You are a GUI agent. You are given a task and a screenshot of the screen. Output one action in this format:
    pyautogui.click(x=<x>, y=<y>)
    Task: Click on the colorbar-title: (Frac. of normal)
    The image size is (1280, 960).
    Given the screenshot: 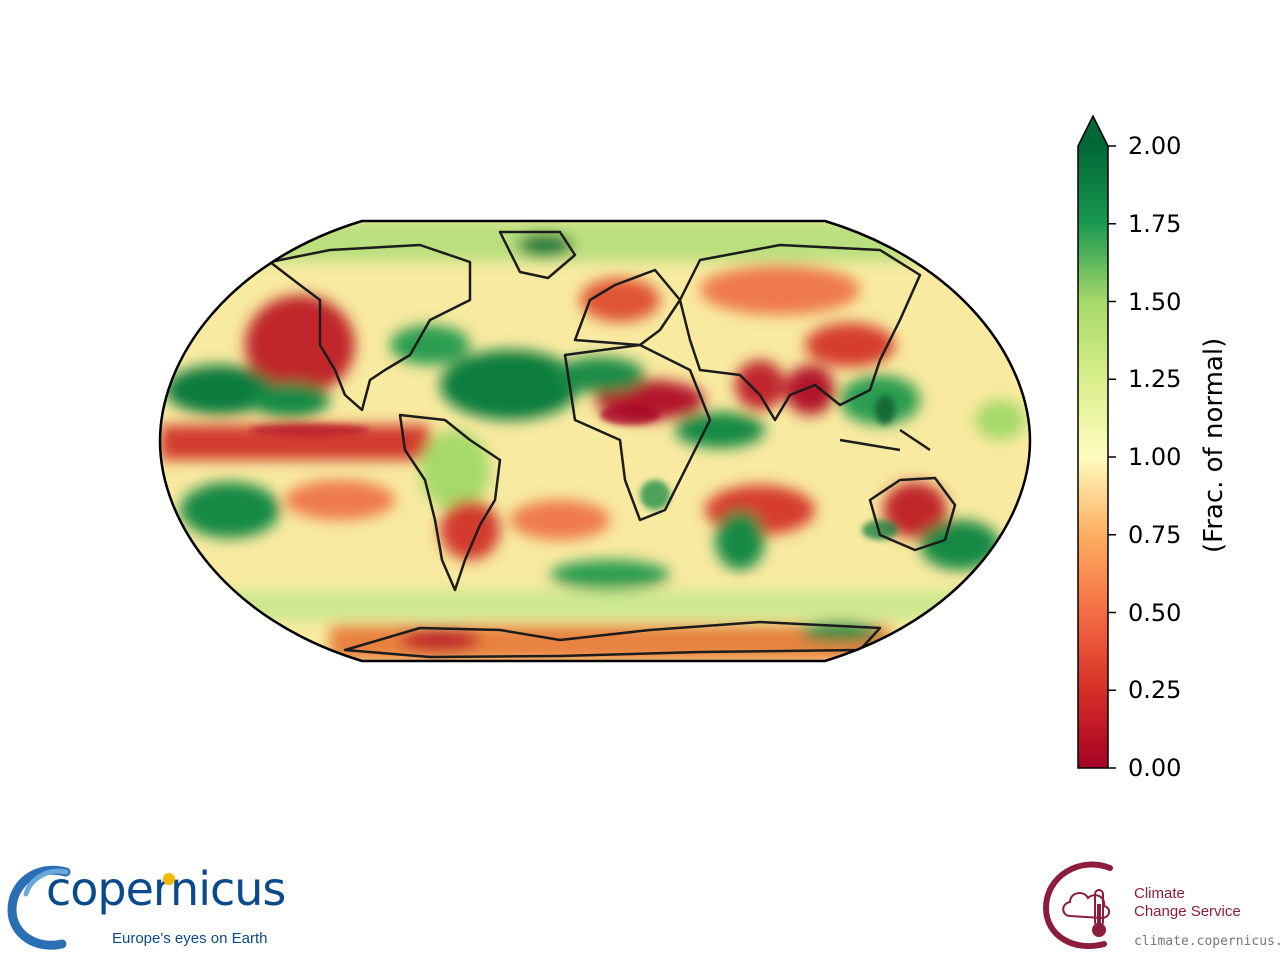 What is the action you would take?
    pyautogui.click(x=1214, y=445)
    